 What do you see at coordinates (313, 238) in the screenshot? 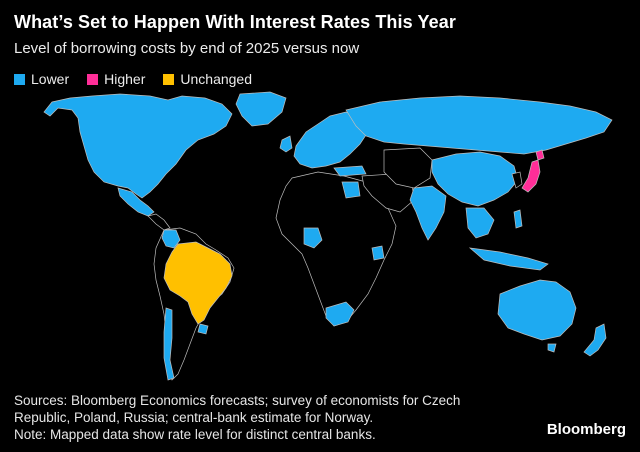
I see `region-nigeria` at bounding box center [313, 238].